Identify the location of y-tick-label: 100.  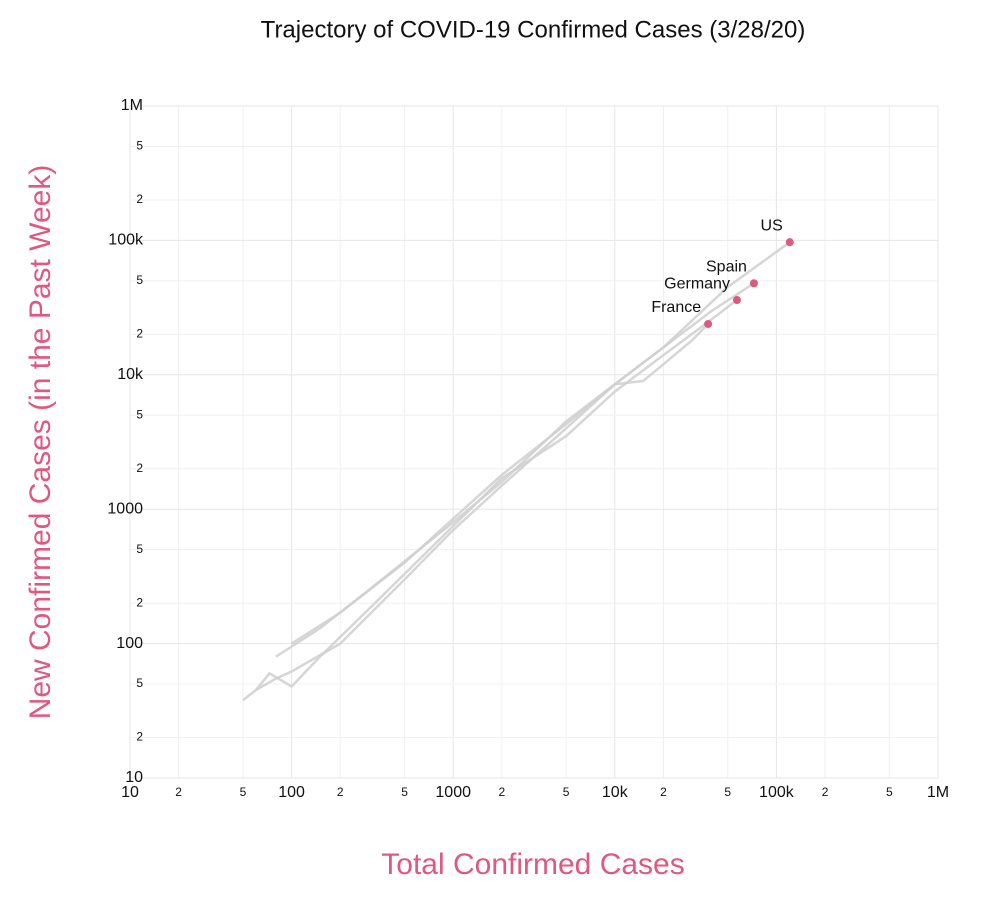
(129, 643).